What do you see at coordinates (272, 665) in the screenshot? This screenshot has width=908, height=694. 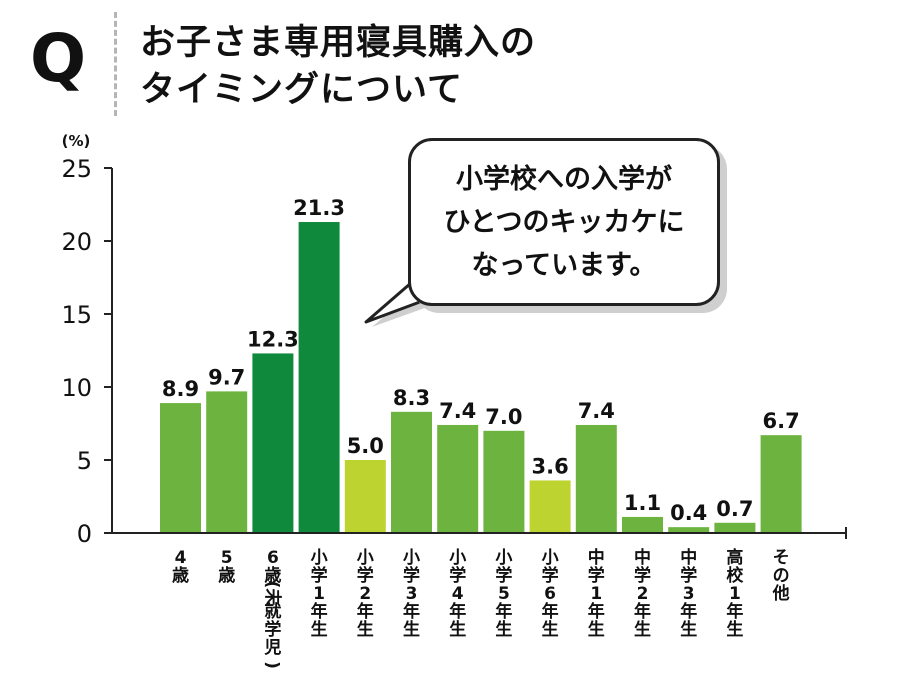 I see `x-tick-label: )` at bounding box center [272, 665].